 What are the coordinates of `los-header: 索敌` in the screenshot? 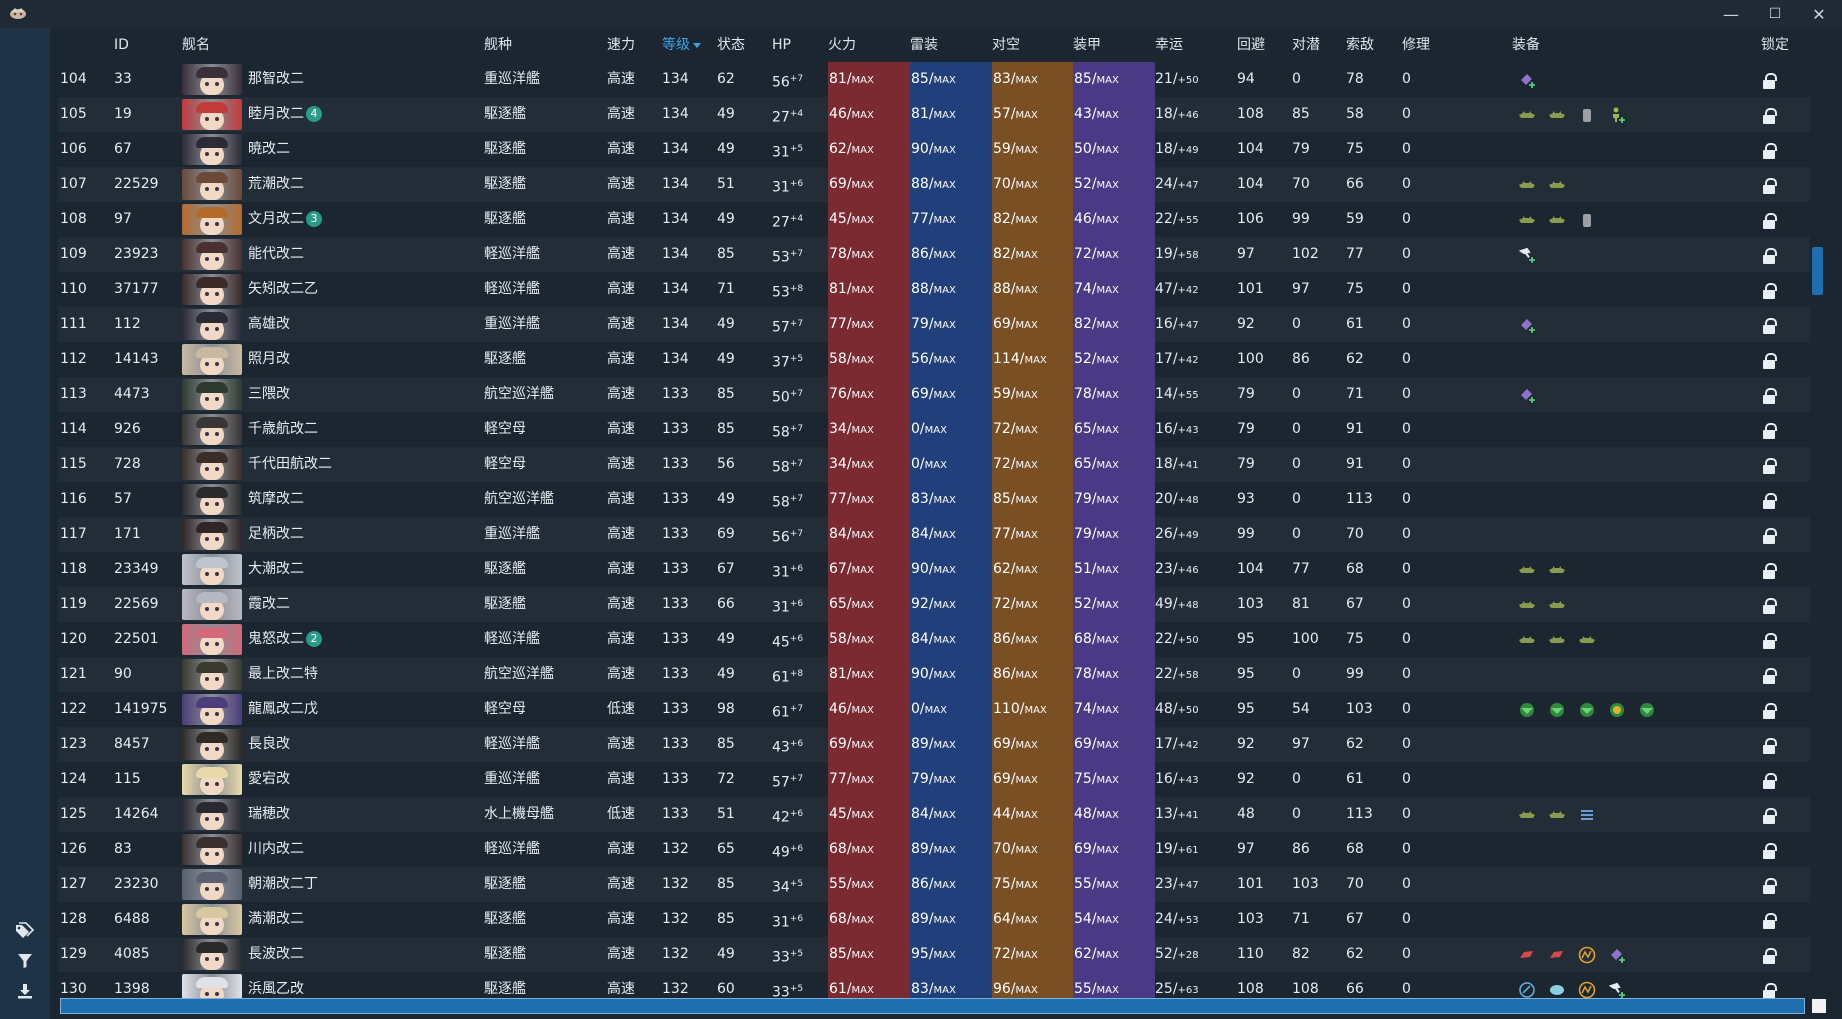 It's located at (1360, 45).